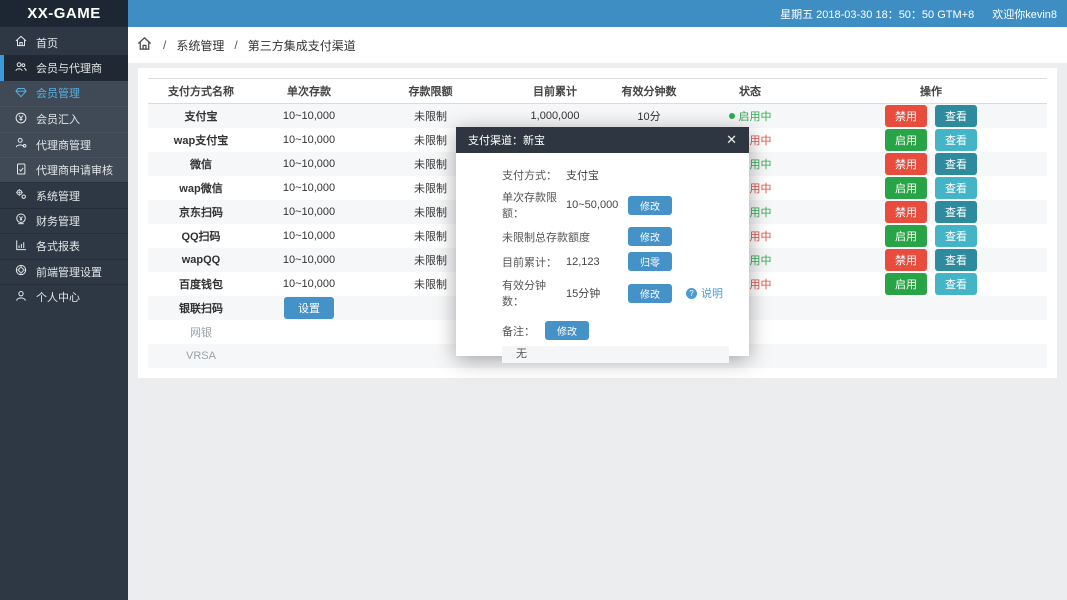 This screenshot has width=1067, height=600. Describe the element at coordinates (64, 220) in the screenshot. I see `sidebar-item-finance-management: 财务管理` at that location.